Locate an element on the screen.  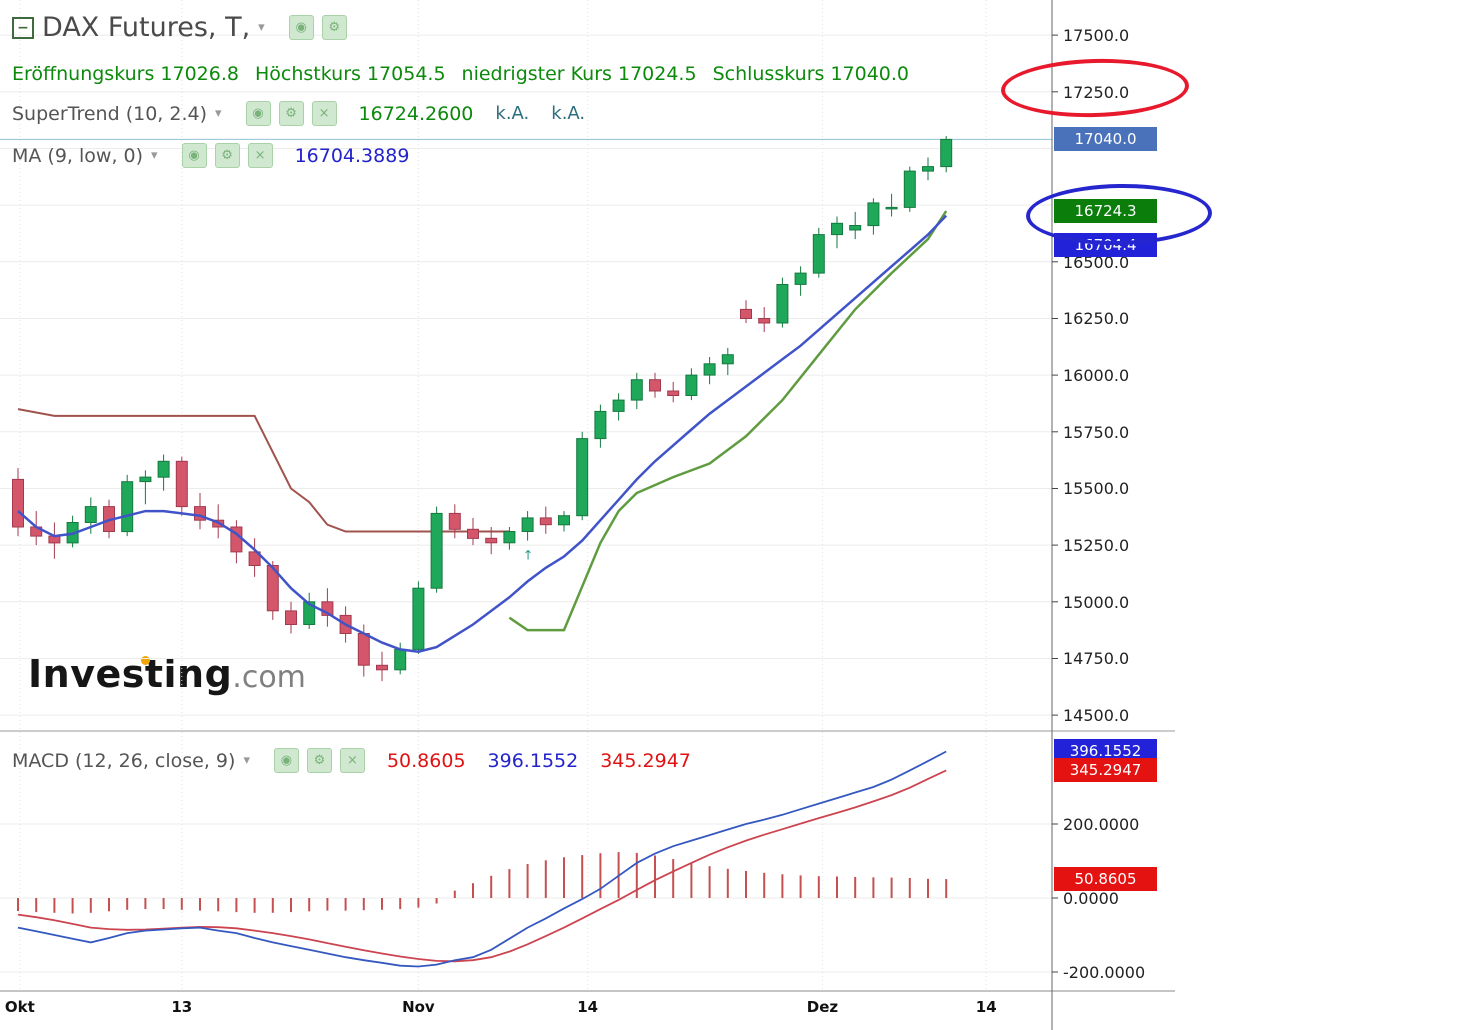
macd-signal-value: 345.2947 is located at coordinates (645, 760).